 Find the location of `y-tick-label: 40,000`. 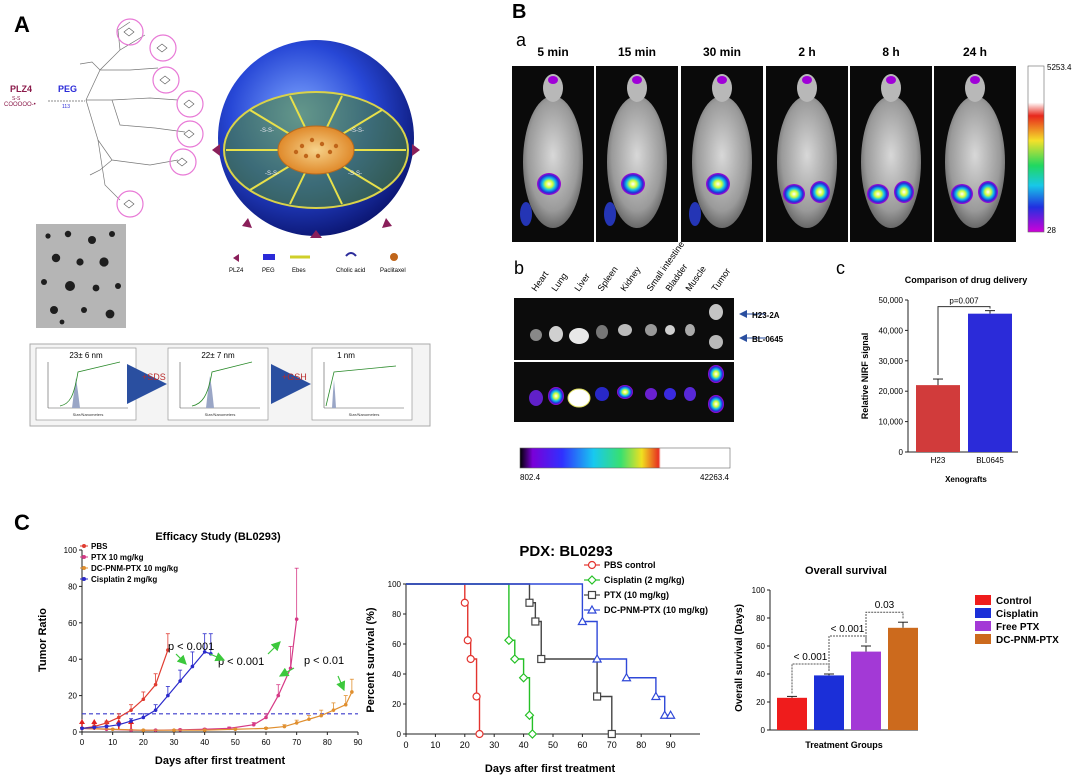

y-tick-label: 40,000 is located at coordinates (891, 330).